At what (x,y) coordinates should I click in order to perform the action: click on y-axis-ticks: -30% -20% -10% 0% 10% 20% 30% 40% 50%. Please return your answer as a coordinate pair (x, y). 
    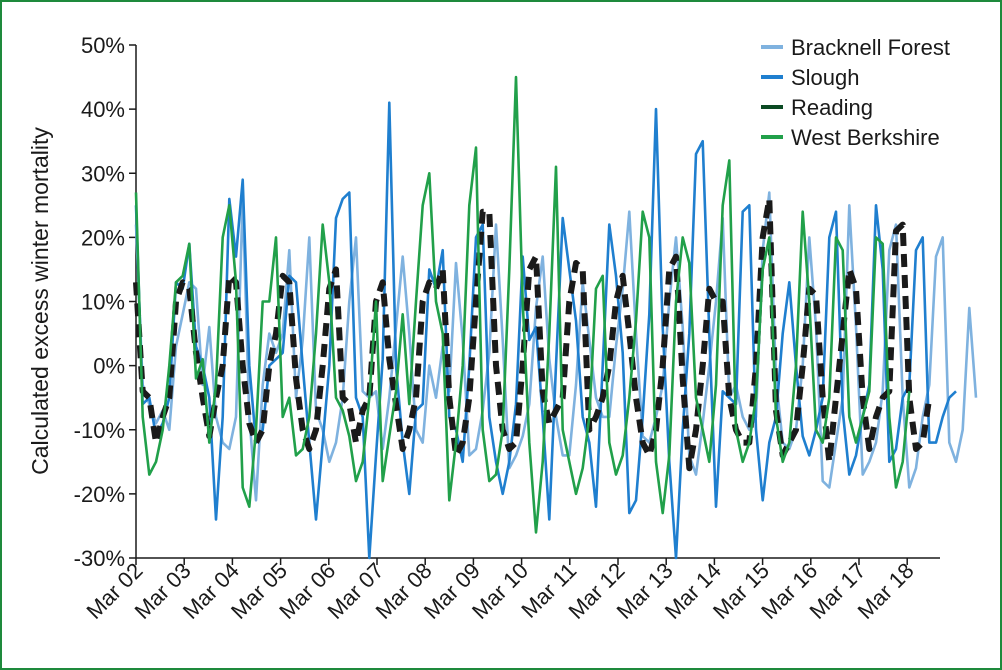
    Looking at the image, I should click on (105, 302).